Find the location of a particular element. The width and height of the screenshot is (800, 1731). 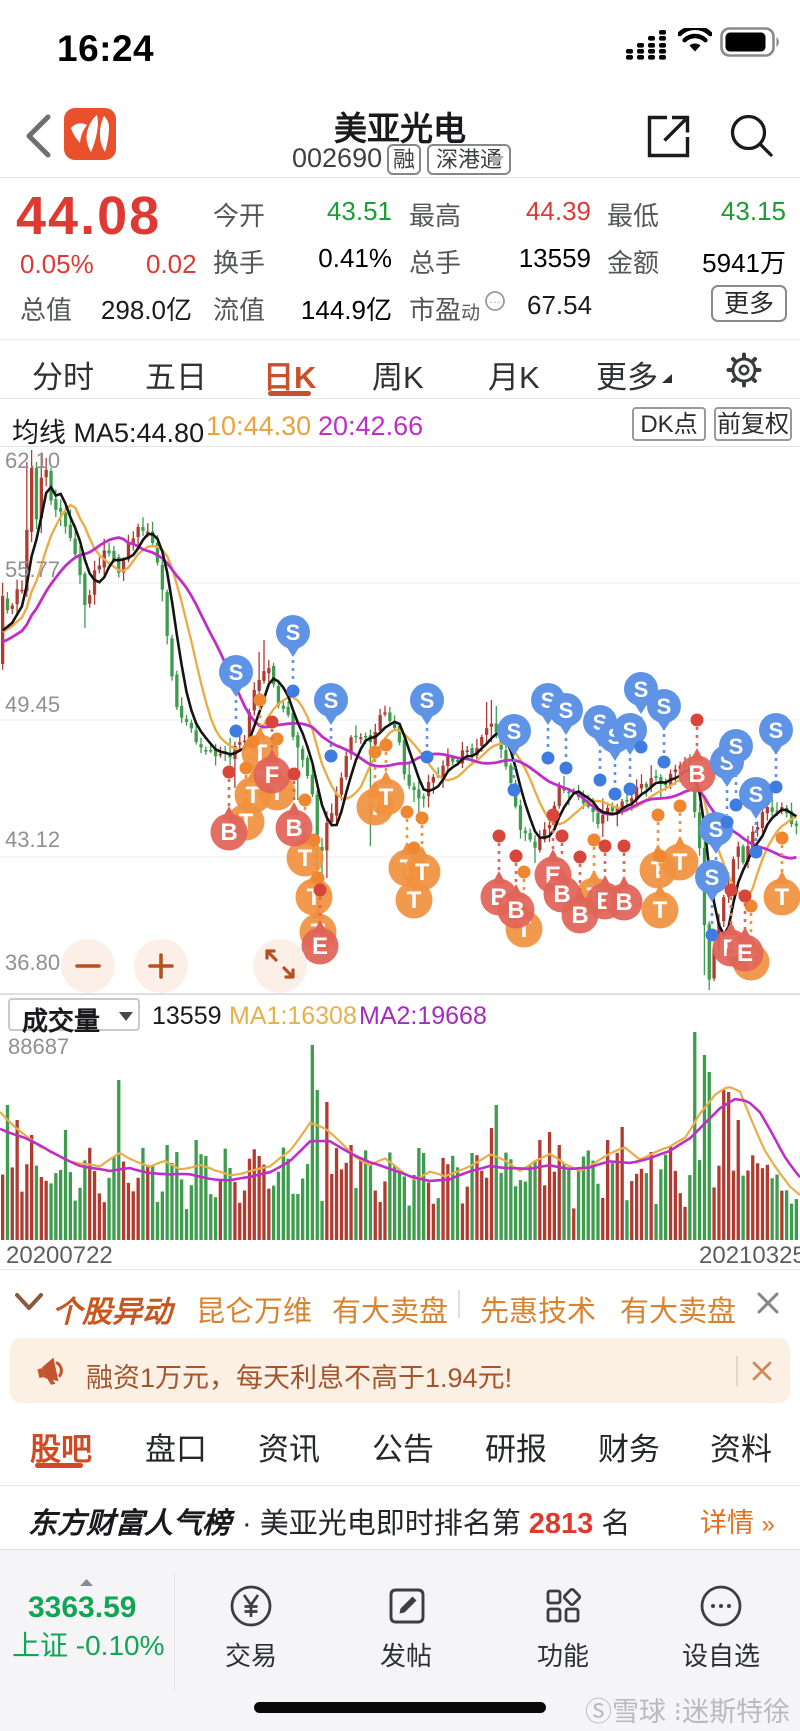

svg-text: F is located at coordinates (272, 775).